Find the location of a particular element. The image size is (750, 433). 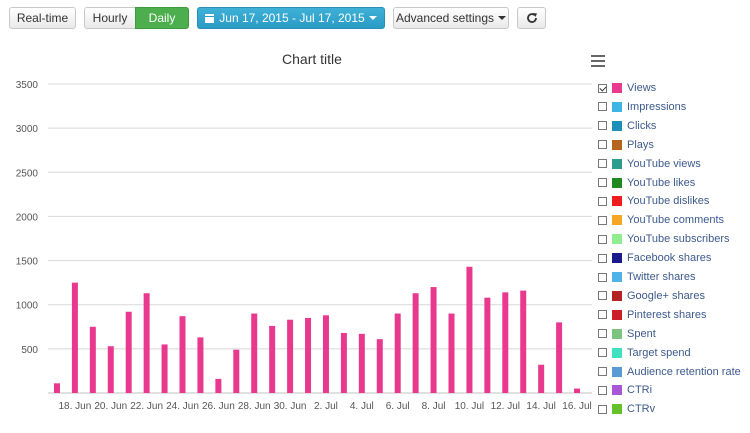

legend-item: Target spend is located at coordinates (644, 353).